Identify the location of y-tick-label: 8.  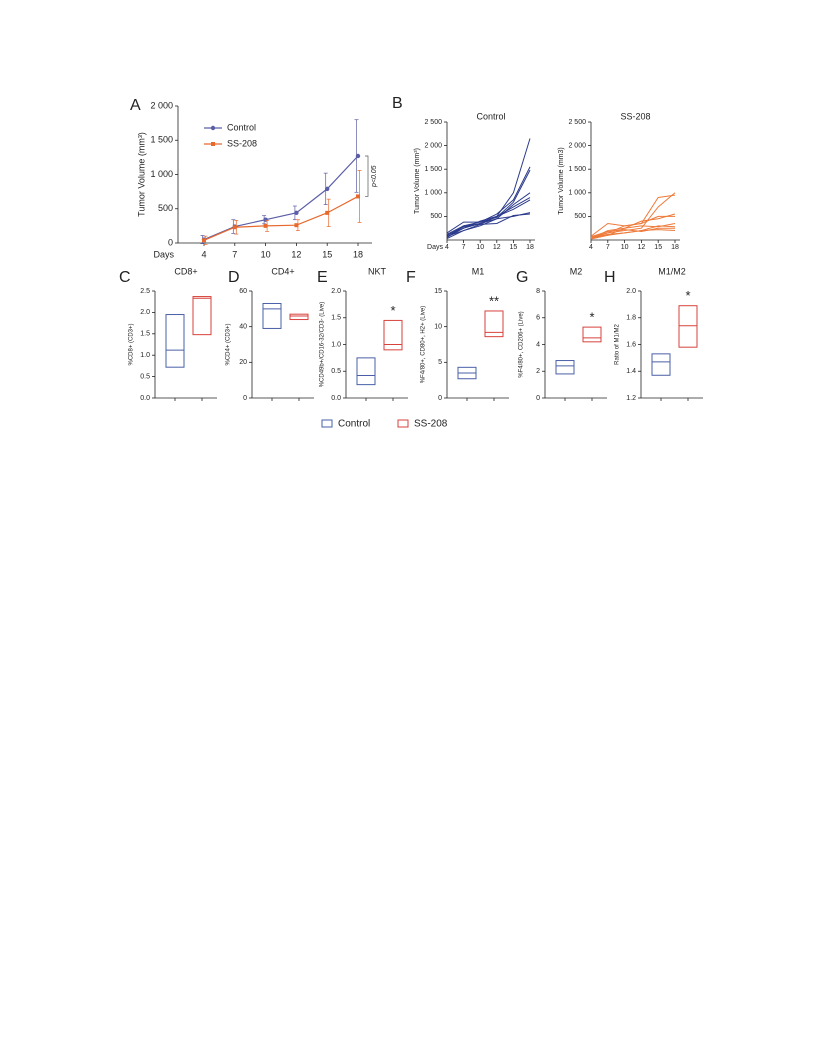
(538, 291).